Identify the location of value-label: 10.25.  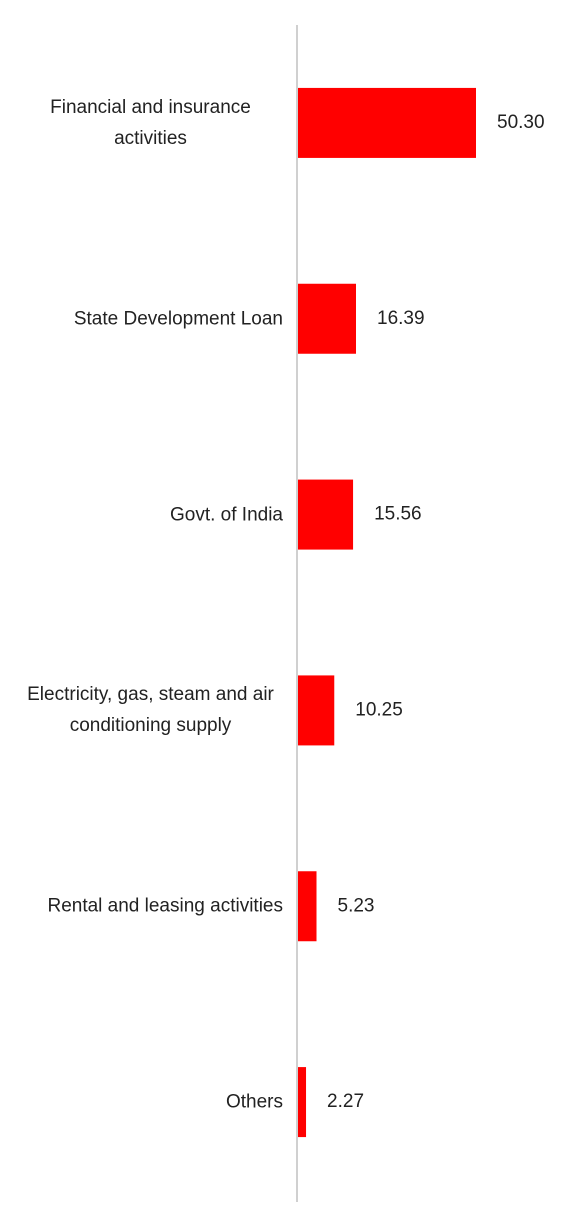
(379, 709).